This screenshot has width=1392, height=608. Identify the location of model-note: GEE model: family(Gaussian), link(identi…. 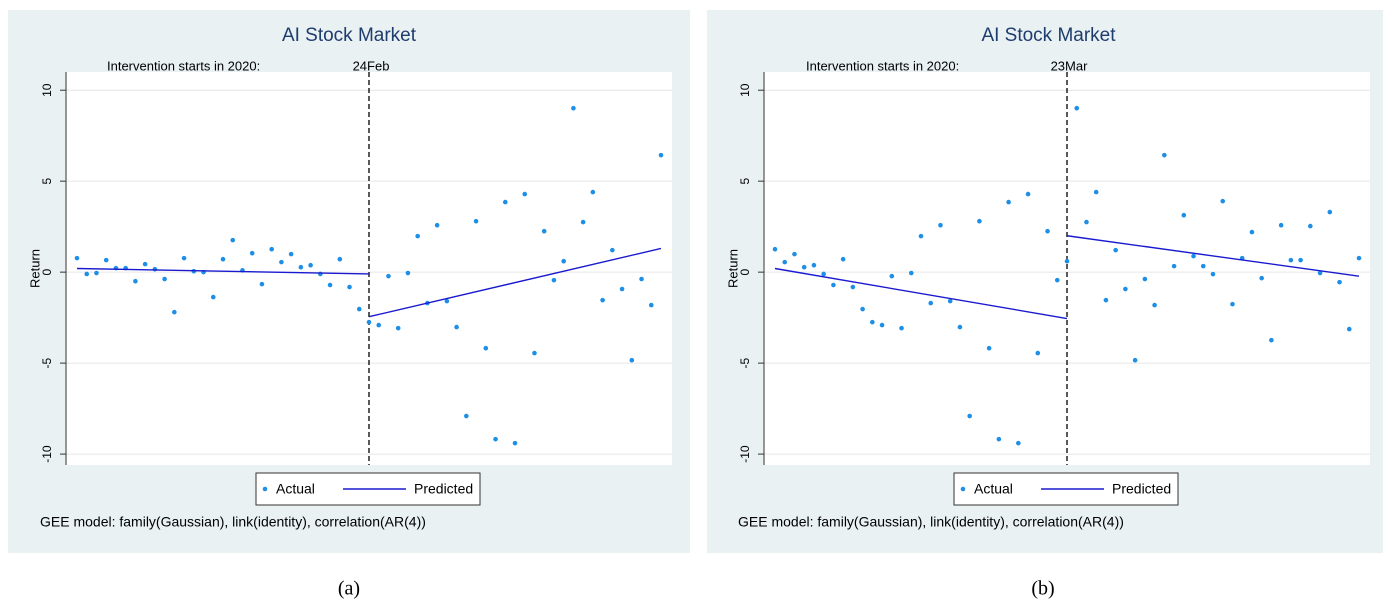
(233, 522).